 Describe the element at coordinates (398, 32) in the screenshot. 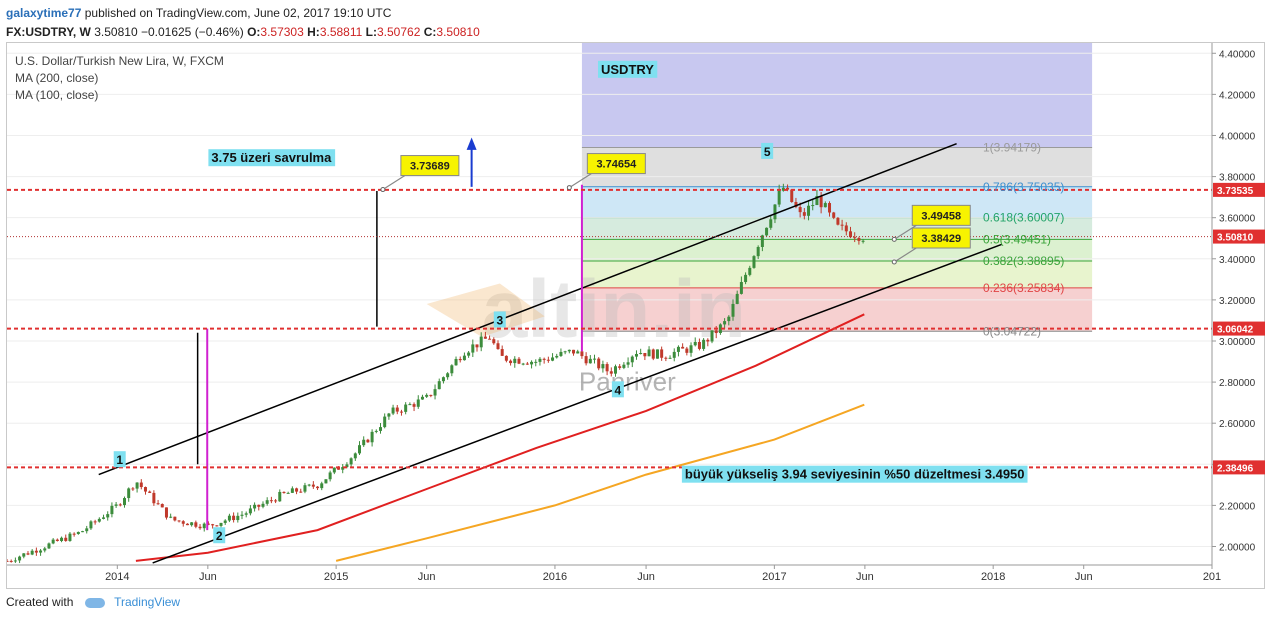

I see `low-value: 3.50762` at that location.